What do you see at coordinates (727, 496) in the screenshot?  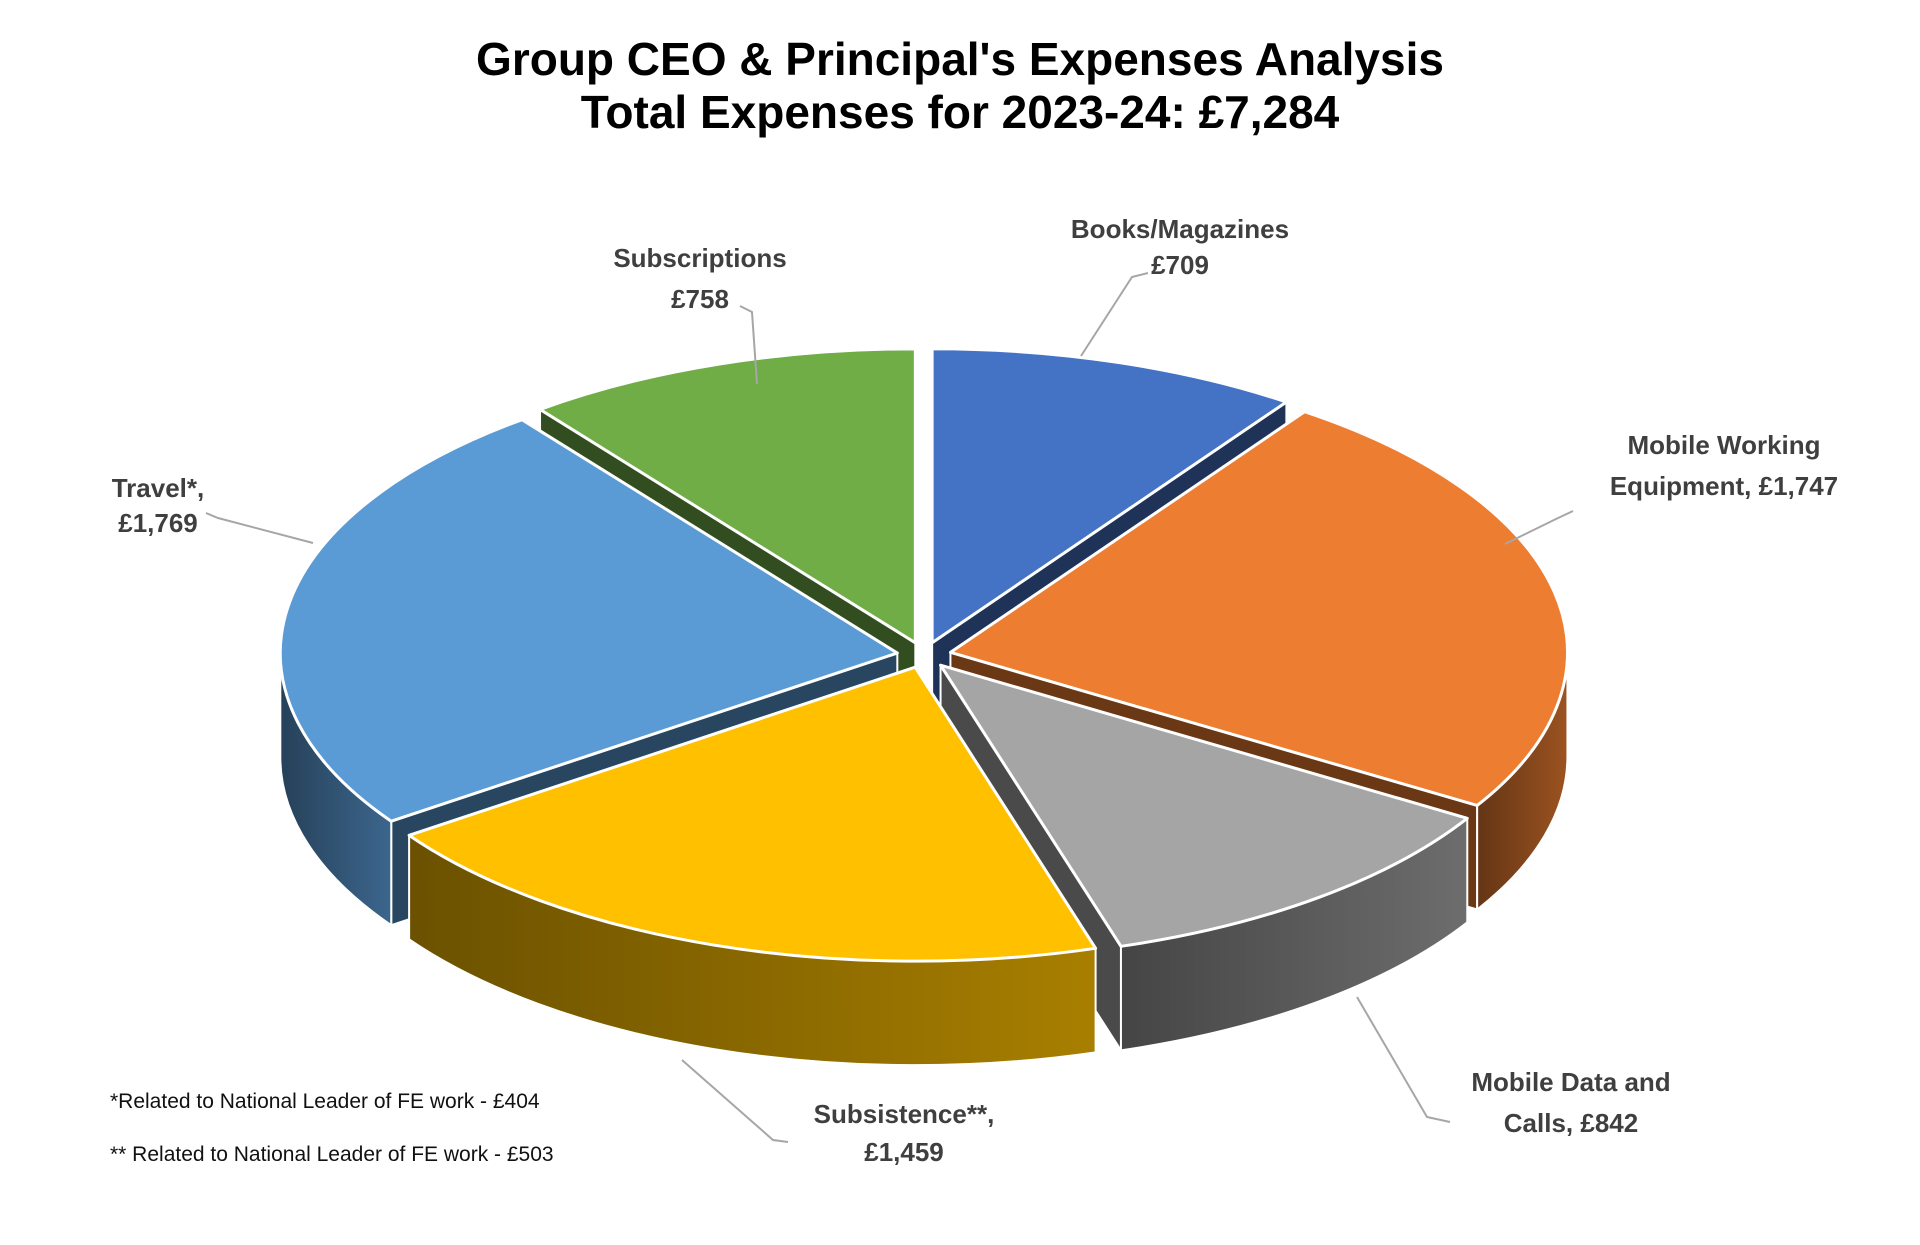 I see `pie-slice-subscriptions` at bounding box center [727, 496].